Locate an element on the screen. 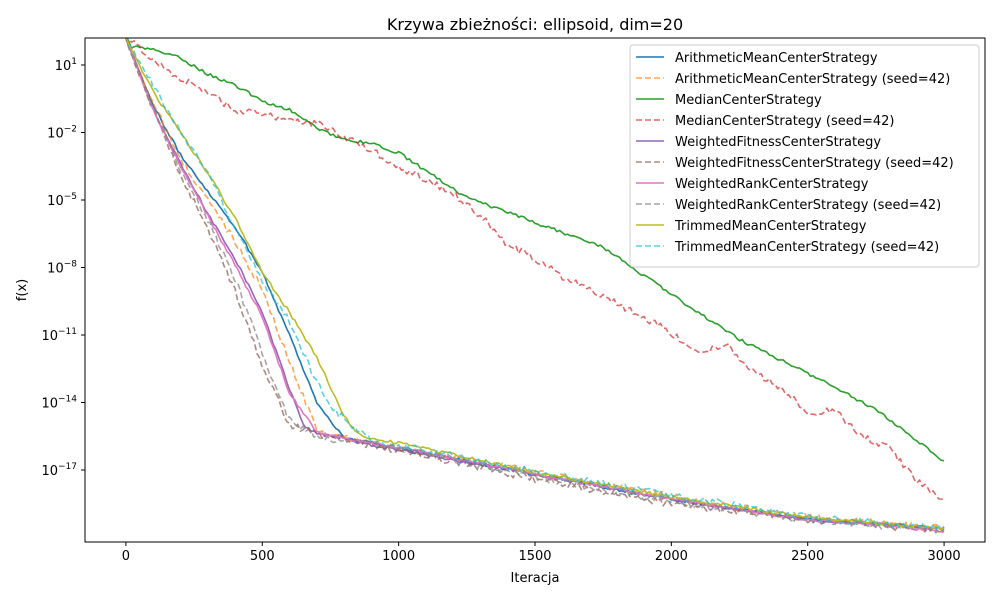  legend-label: MedianCenterStrategy (seed=42) is located at coordinates (784, 121).